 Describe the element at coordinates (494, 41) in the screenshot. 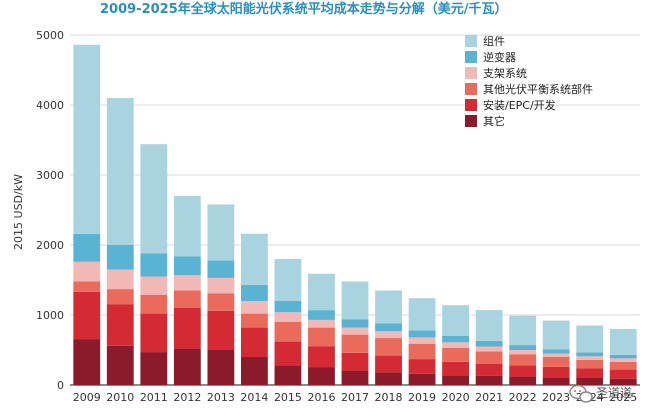

I see `legend-label: 组件` at that location.